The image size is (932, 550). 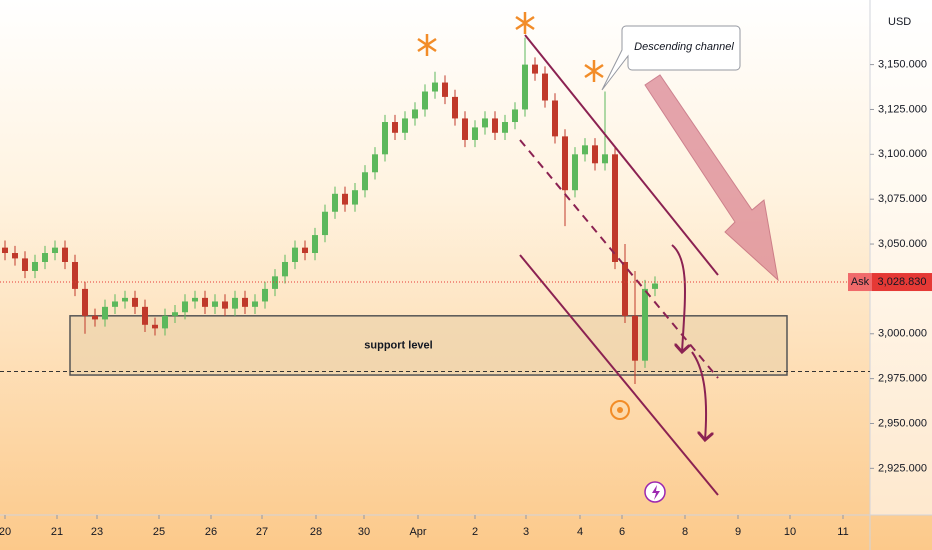 What do you see at coordinates (902, 379) in the screenshot?
I see `y-tick-label: 2,975.000` at bounding box center [902, 379].